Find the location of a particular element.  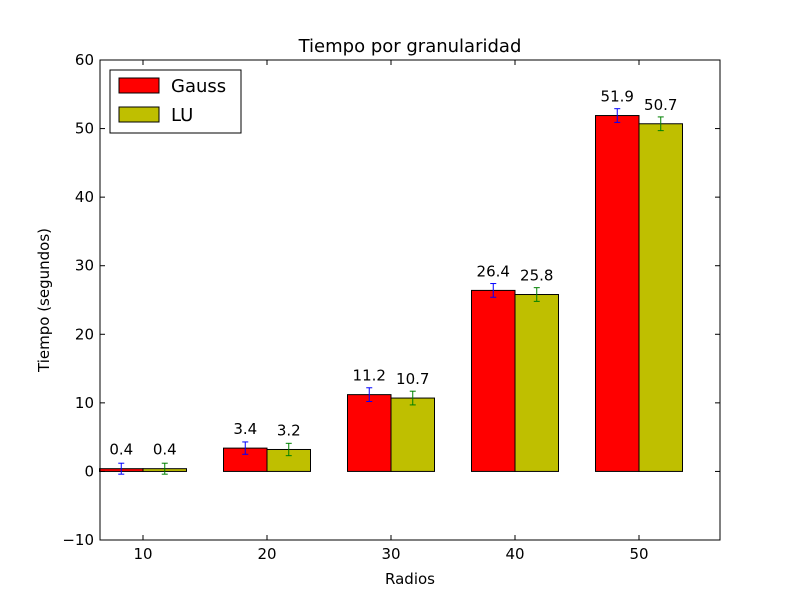

x-tick-label: 20 is located at coordinates (266, 554).